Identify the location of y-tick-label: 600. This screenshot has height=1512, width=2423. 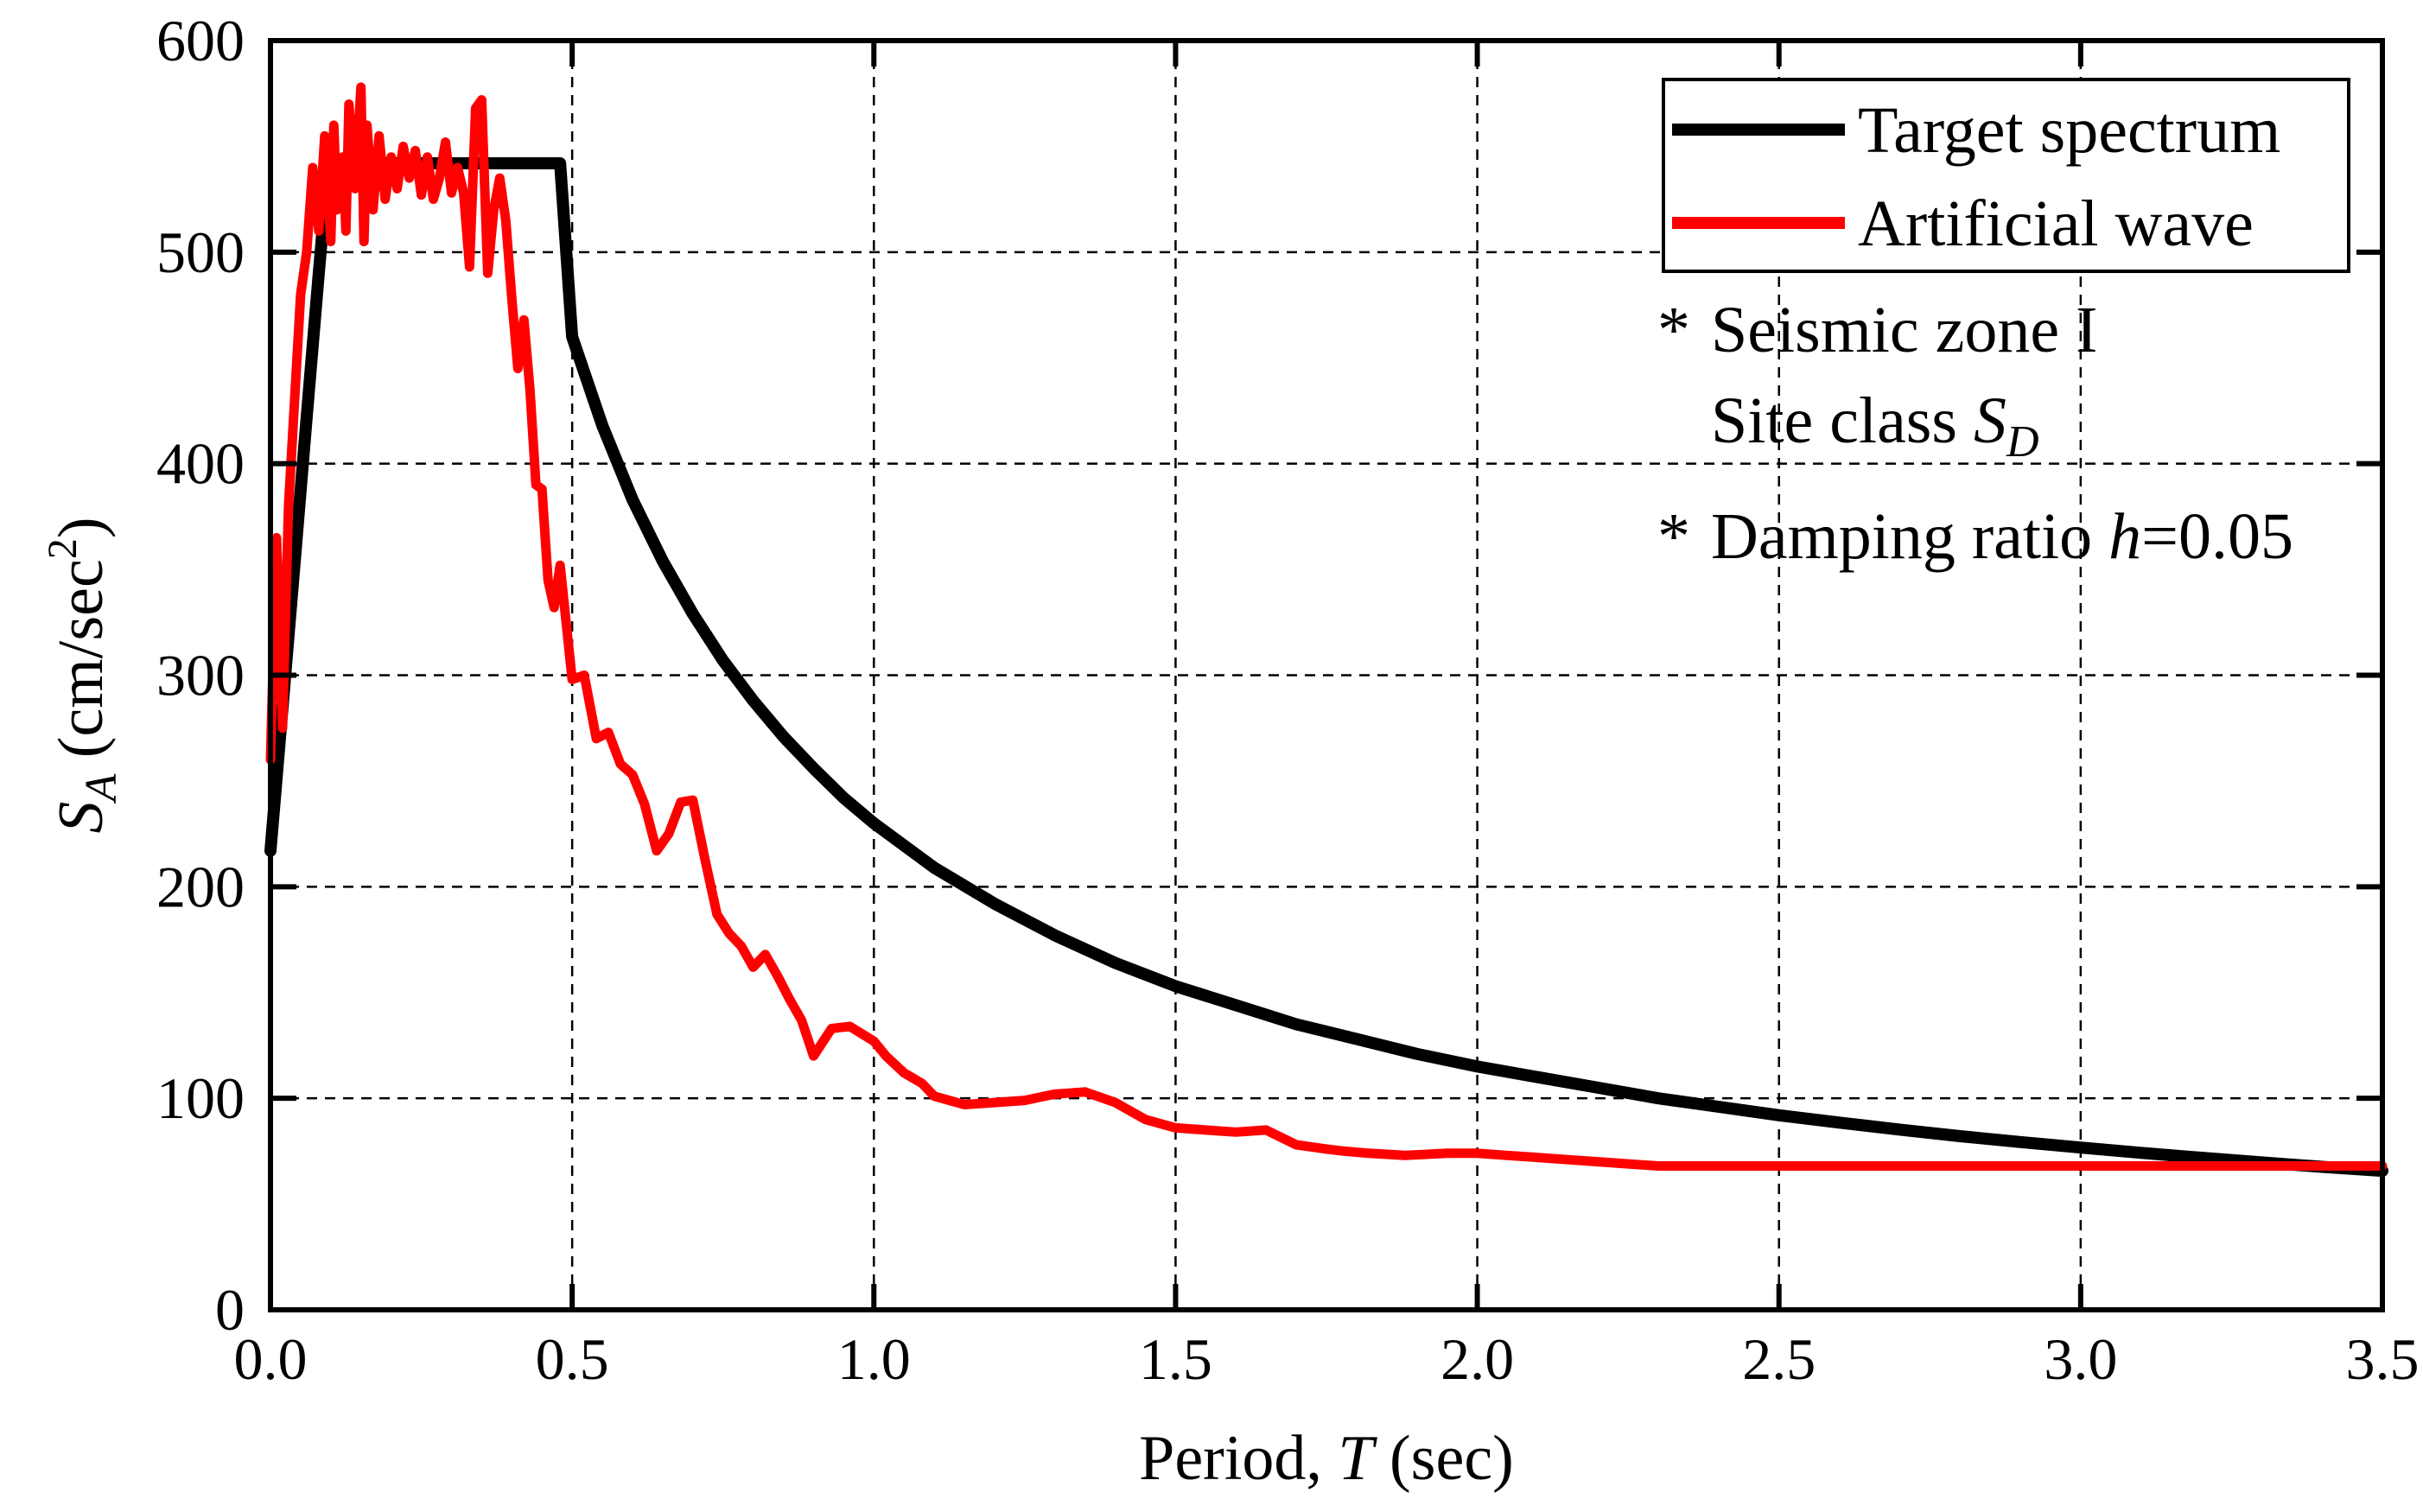
(200, 40).